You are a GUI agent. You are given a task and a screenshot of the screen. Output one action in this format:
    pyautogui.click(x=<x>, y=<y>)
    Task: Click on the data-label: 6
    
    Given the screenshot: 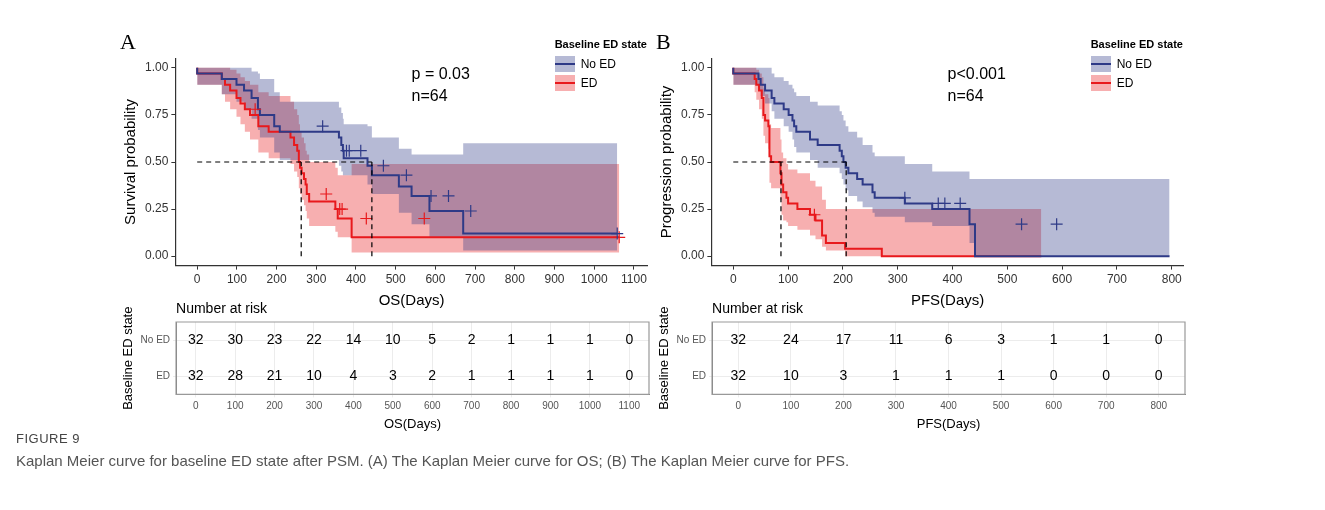 What is the action you would take?
    pyautogui.click(x=948, y=338)
    